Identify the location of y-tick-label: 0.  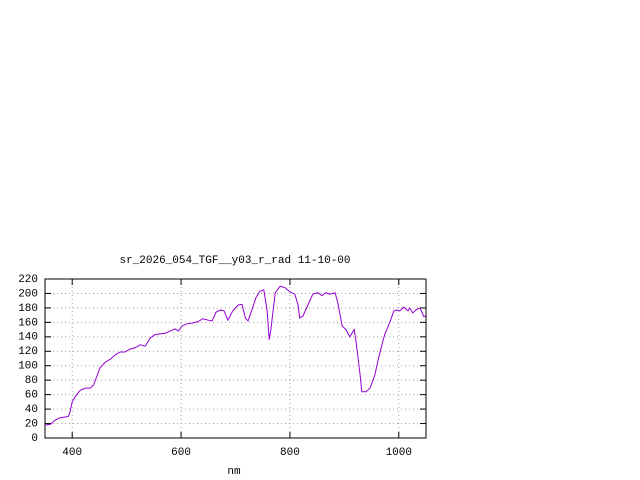
(34, 439).